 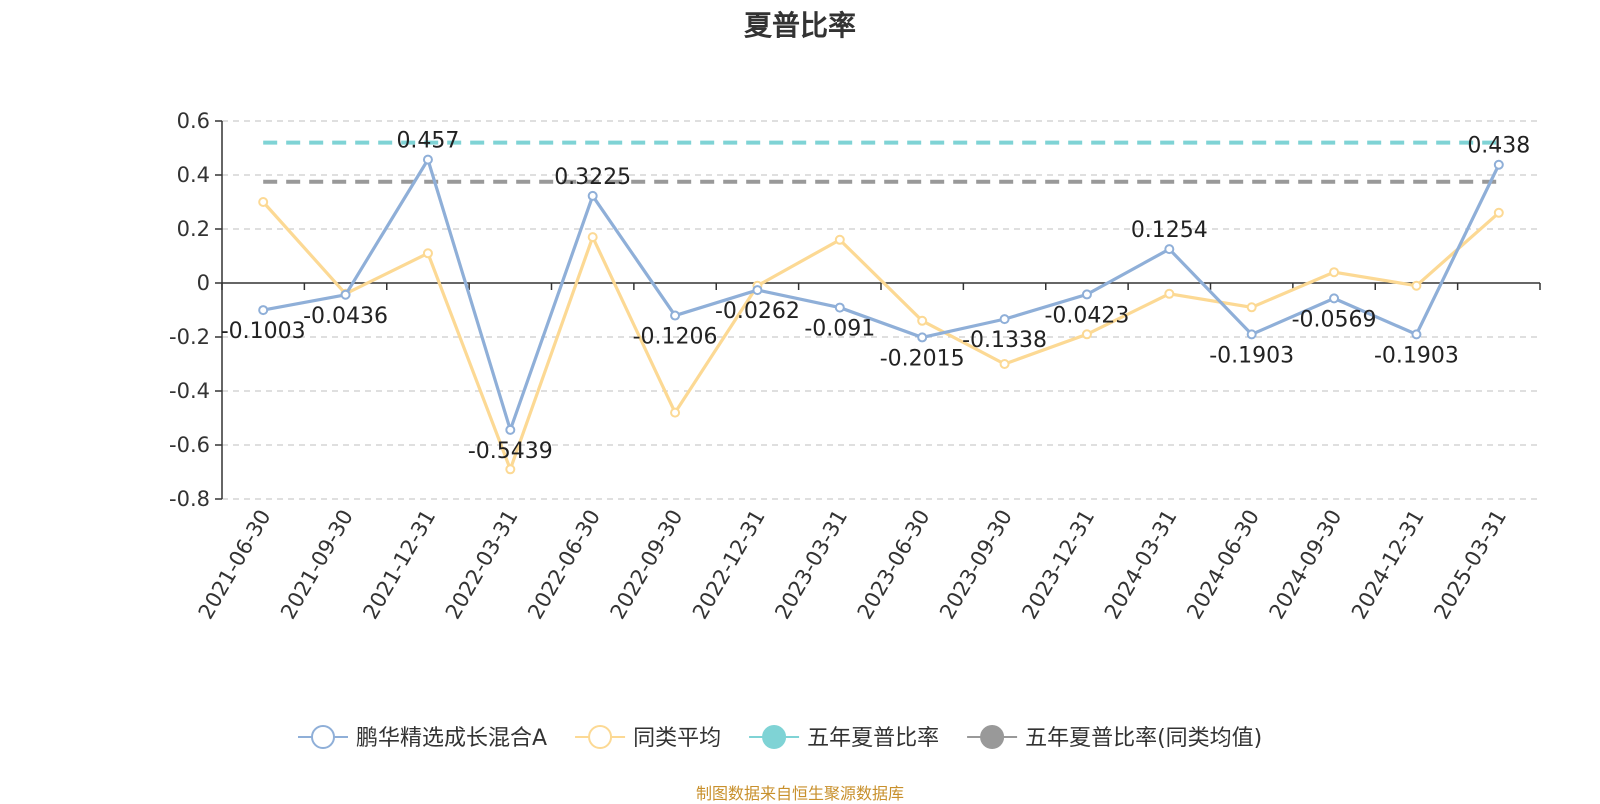 I want to click on legend-item-peer-average: 同类平均, so click(x=648, y=738).